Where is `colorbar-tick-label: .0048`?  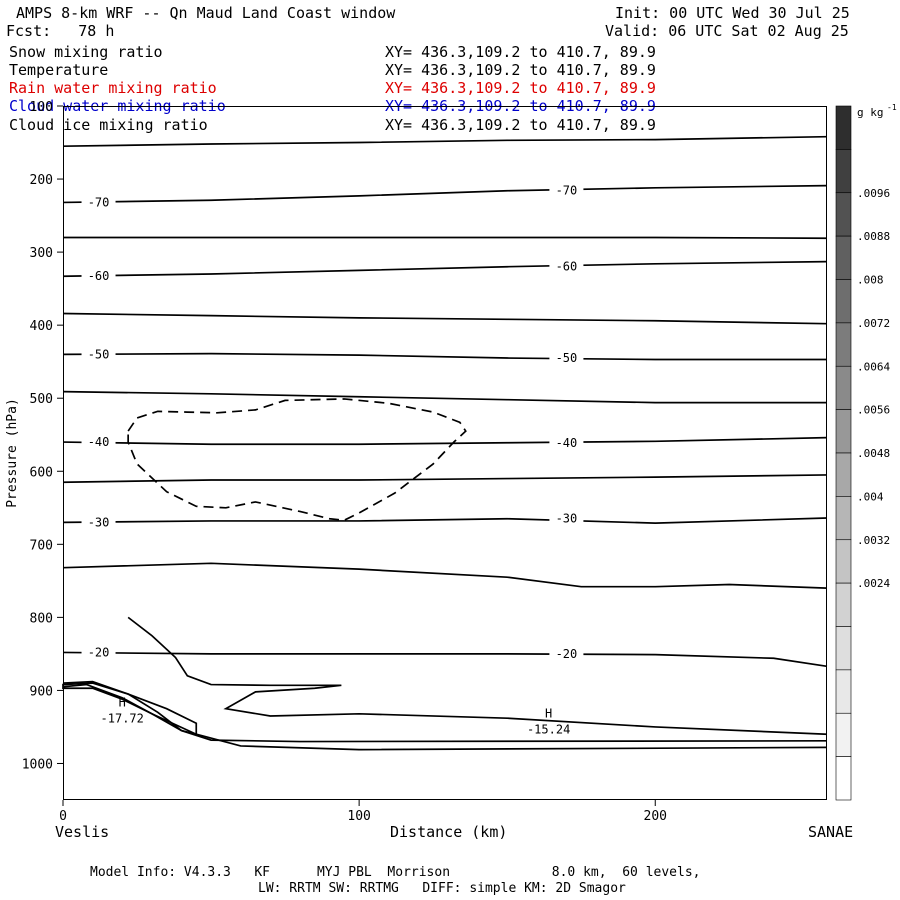 colorbar-tick-label: .0048 is located at coordinates (873, 453).